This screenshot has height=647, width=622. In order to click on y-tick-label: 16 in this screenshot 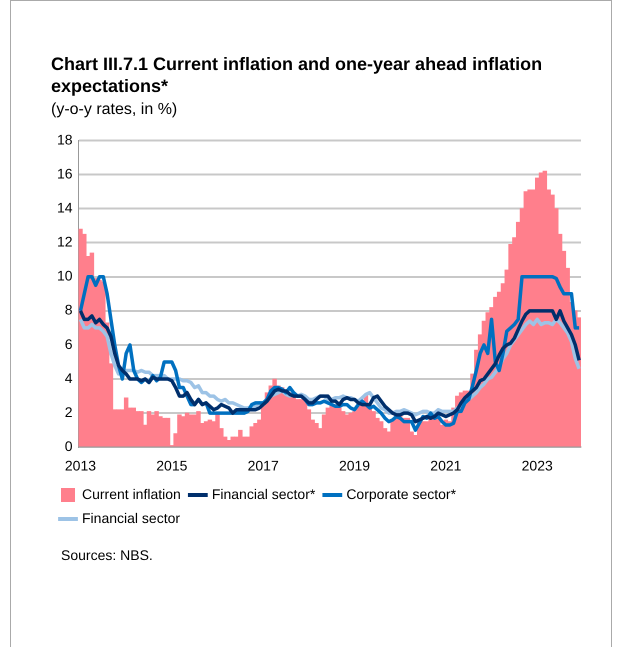, I will do `click(64, 173)`.